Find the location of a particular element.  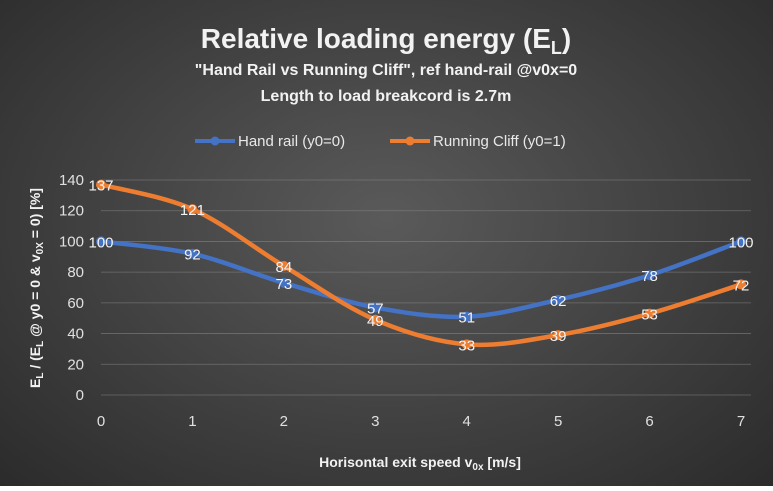

data-label: 57 is located at coordinates (375, 308).